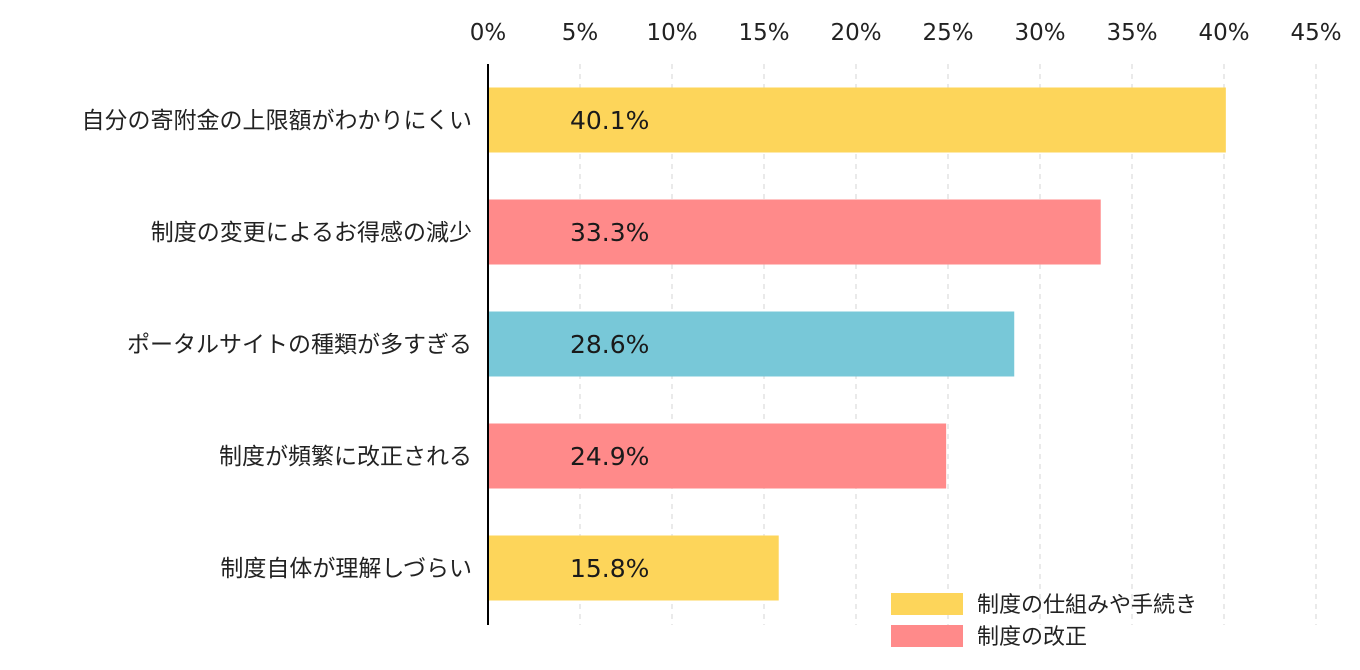 The width and height of the screenshot is (1360, 670). Describe the element at coordinates (671, 33) in the screenshot. I see `x-tick-label: 10%` at that location.